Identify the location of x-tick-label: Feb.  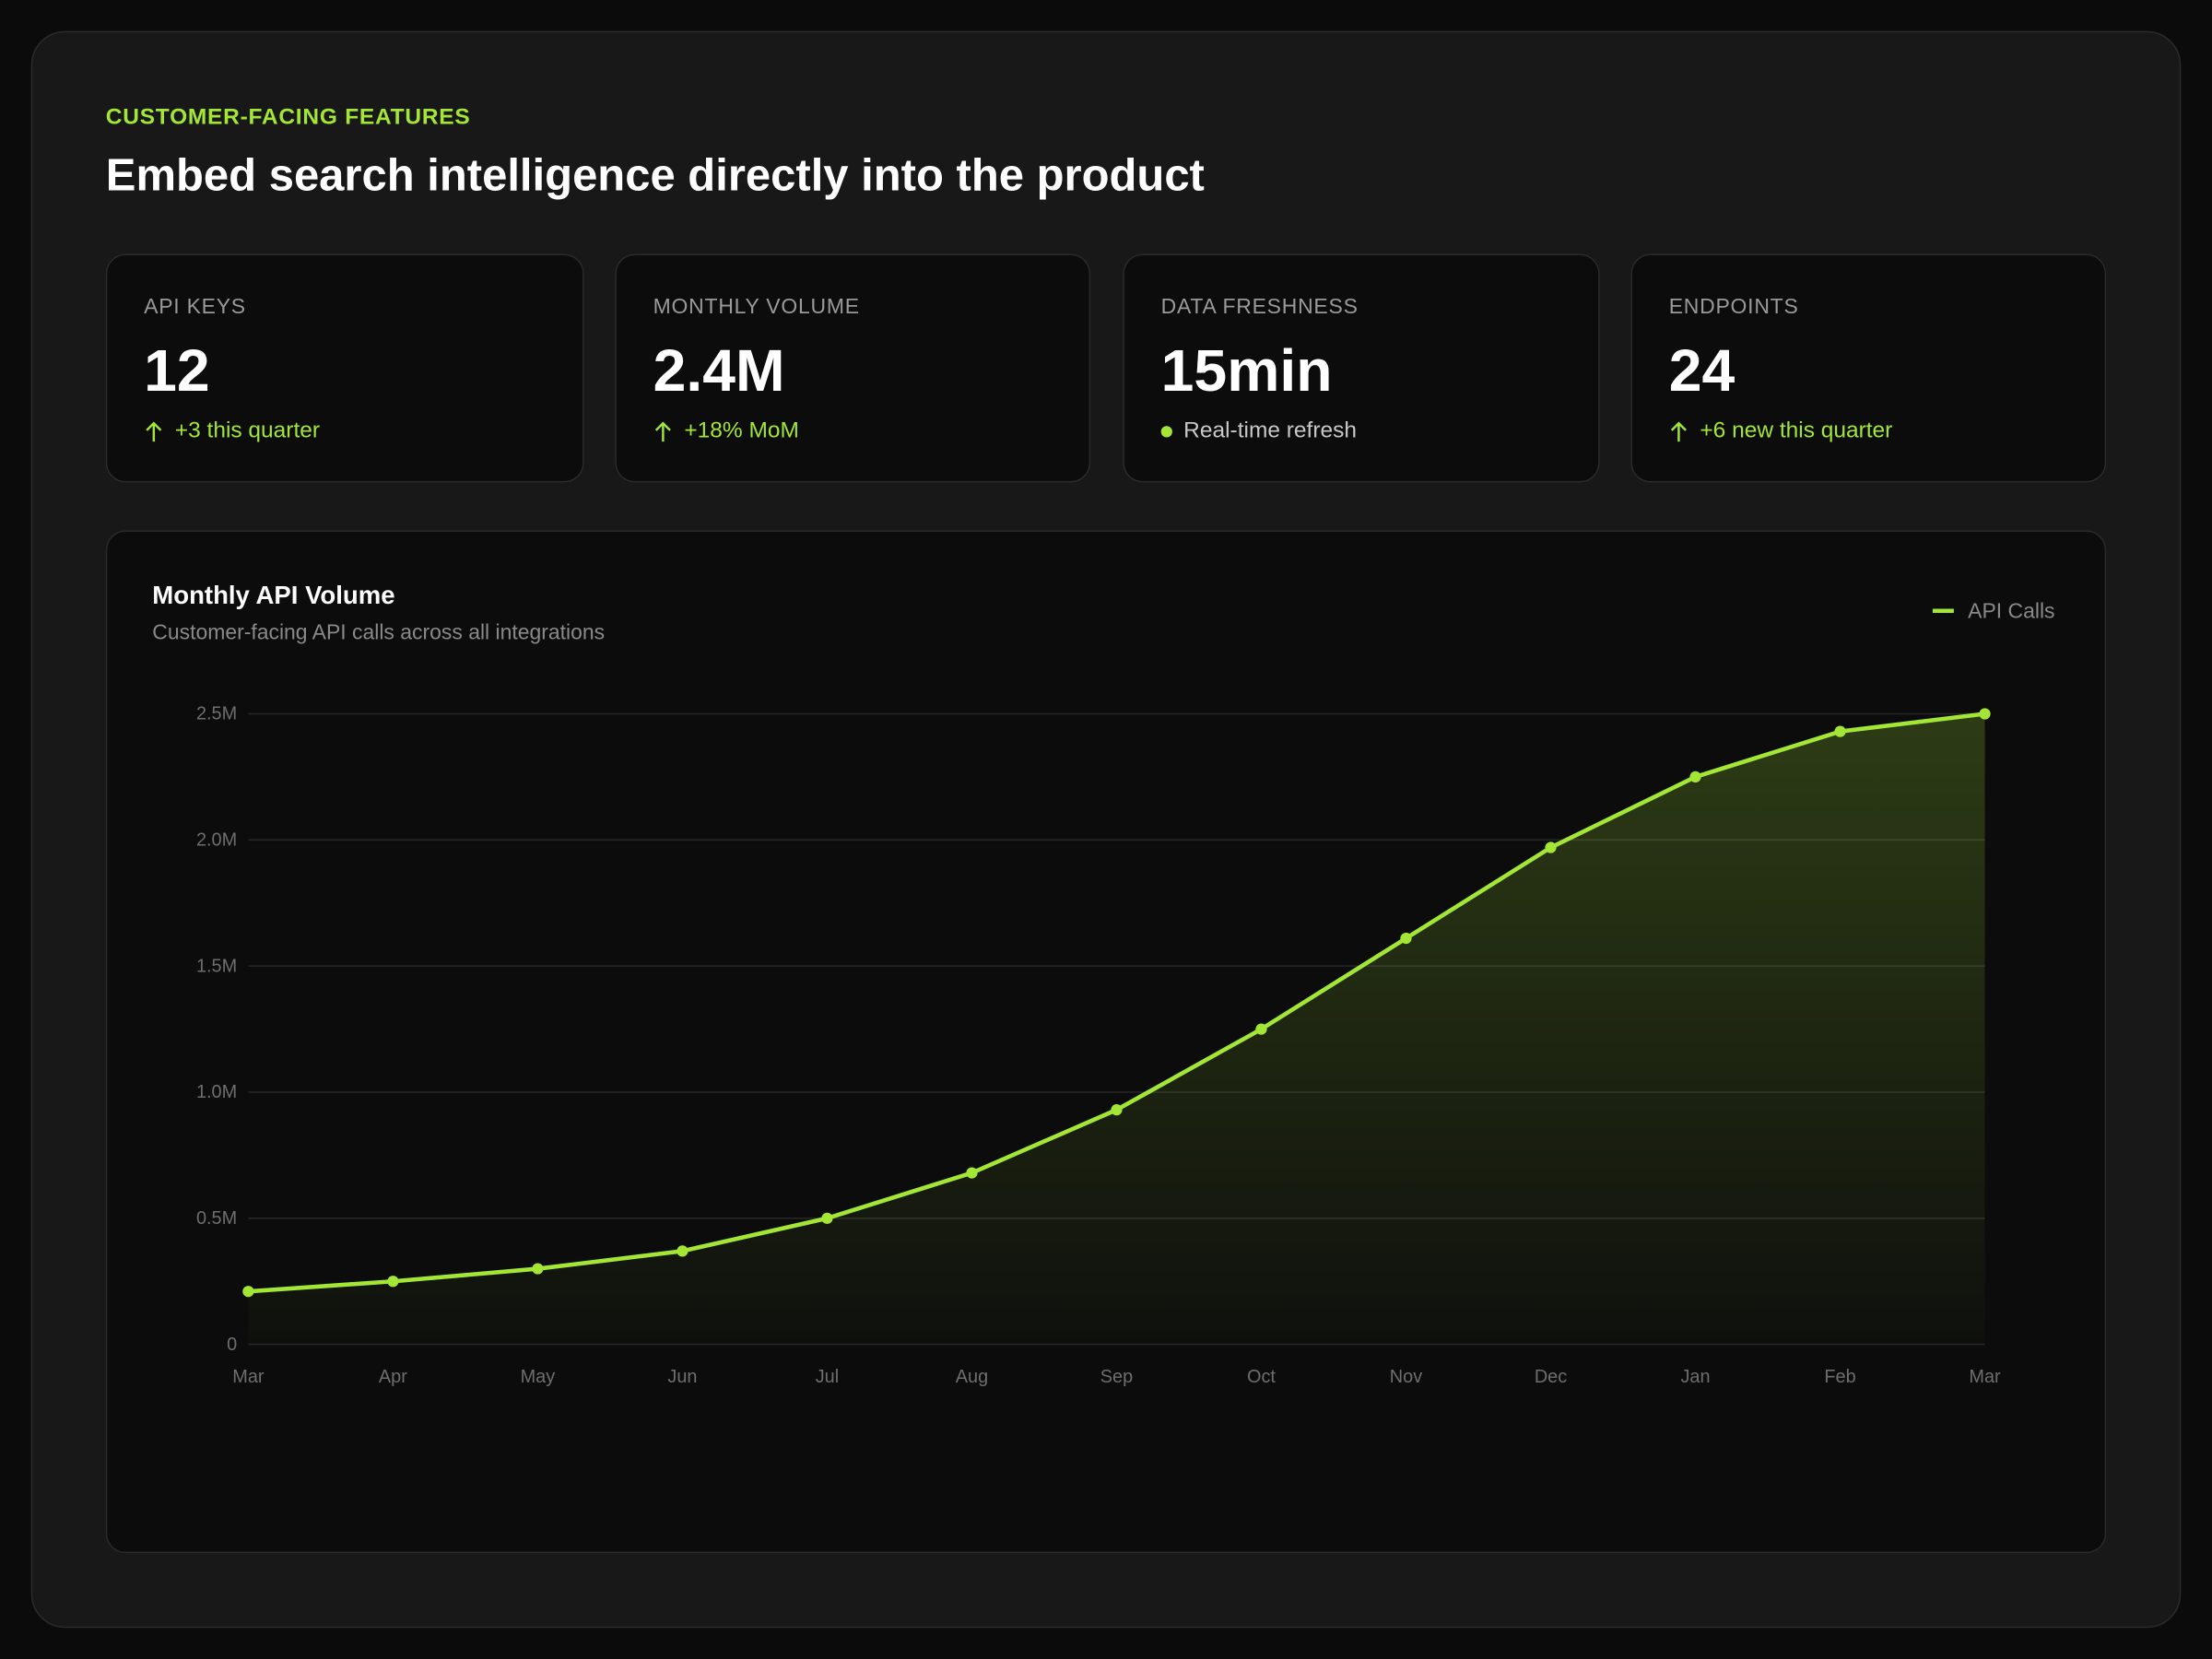
(1839, 1377).